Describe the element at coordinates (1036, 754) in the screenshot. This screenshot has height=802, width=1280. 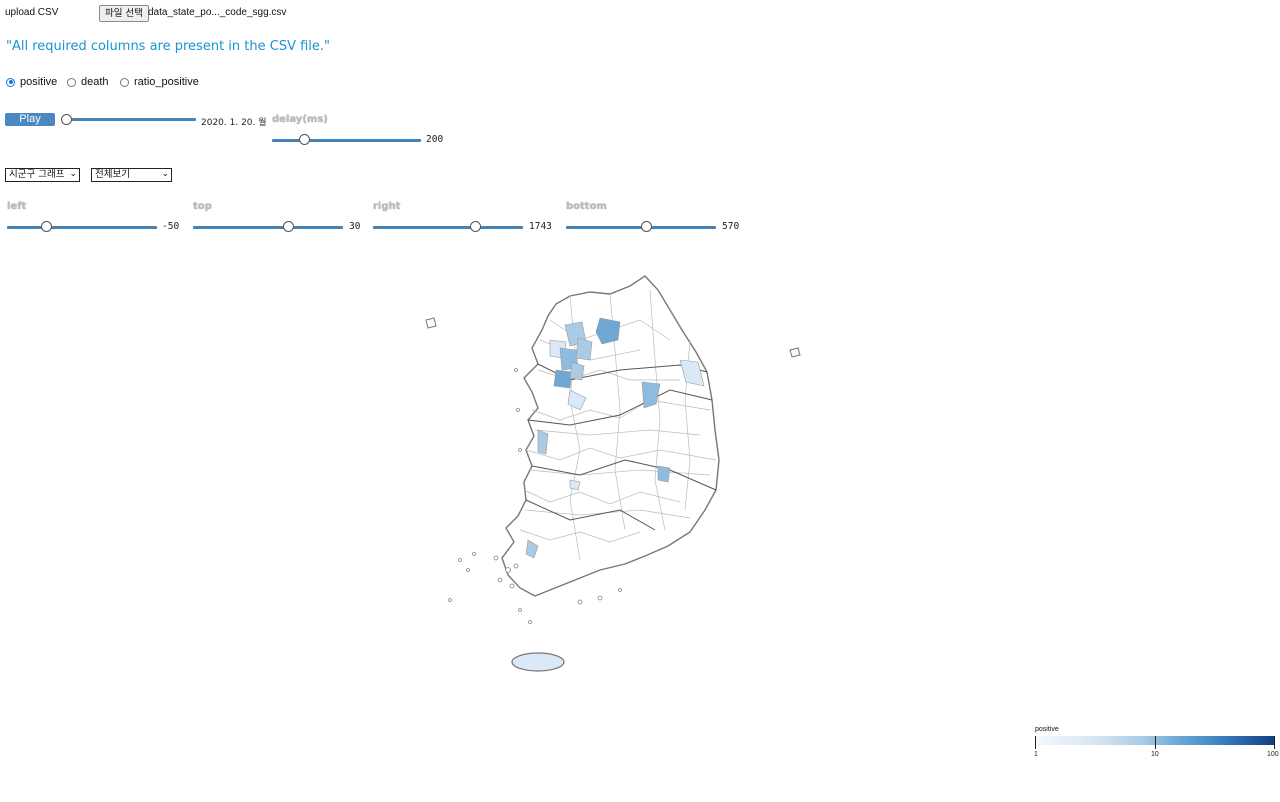
I see `legend-tick-1: 1` at that location.